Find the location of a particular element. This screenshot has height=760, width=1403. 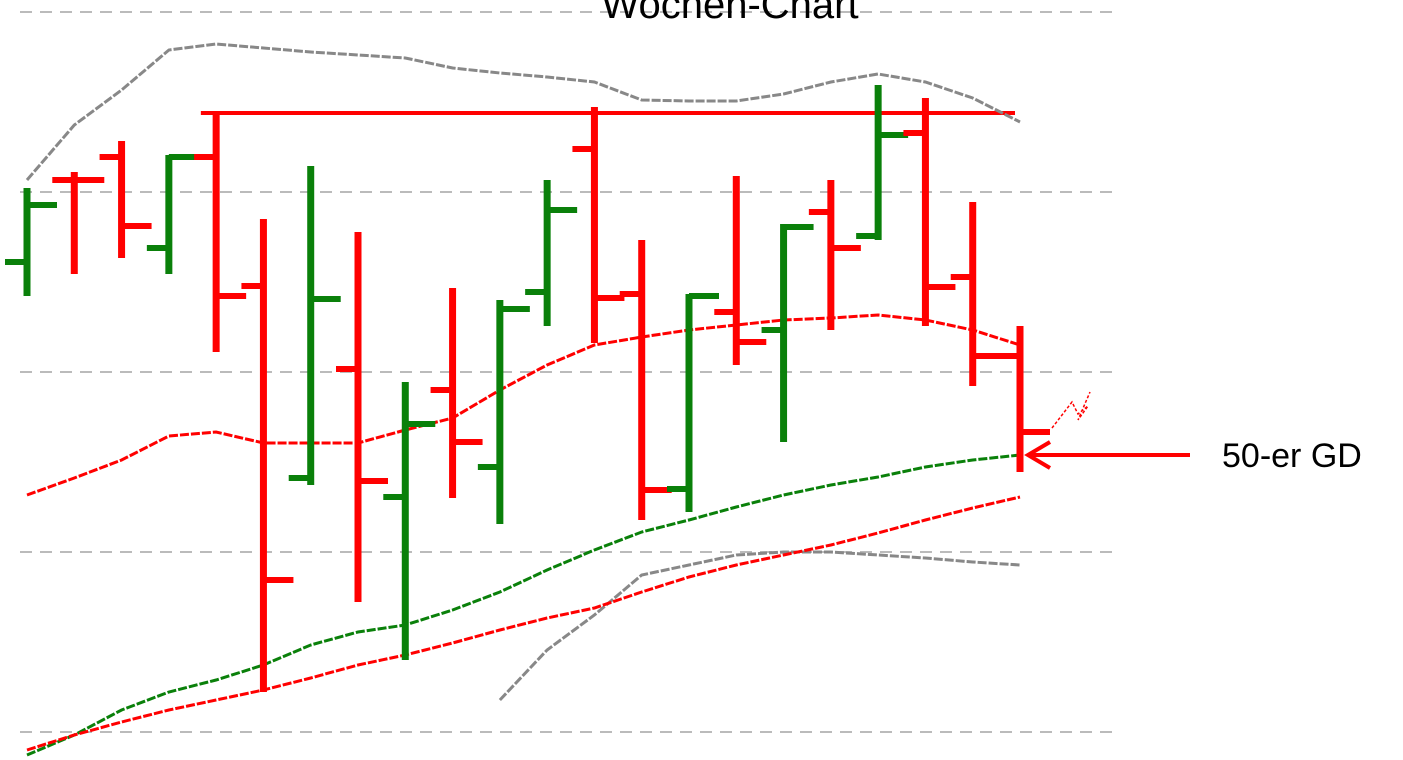

annotation-arrow is located at coordinates (1107, 455).